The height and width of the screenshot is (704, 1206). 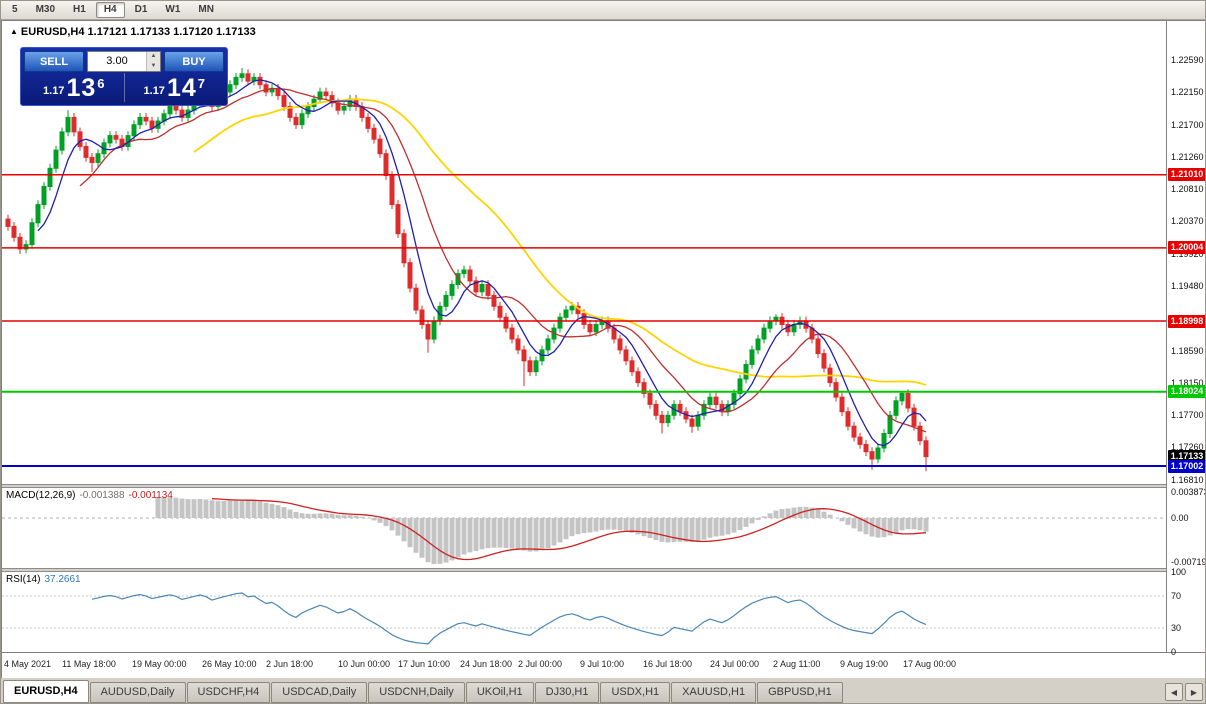 I want to click on chart-tab-DJ30,H1: DJ30,H1, so click(x=567, y=692).